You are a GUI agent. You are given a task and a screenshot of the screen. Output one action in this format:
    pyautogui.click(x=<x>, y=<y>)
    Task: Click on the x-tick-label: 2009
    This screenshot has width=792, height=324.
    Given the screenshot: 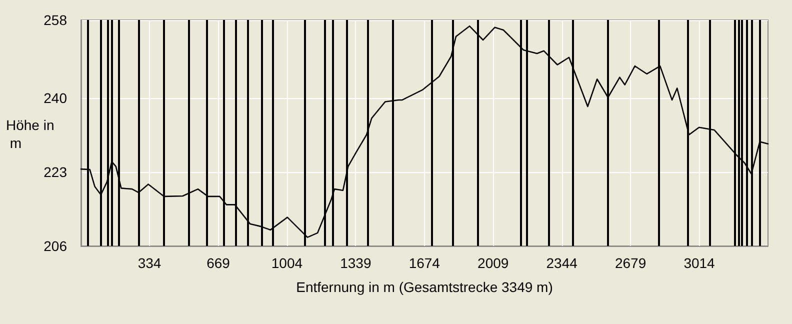 What is the action you would take?
    pyautogui.click(x=493, y=263)
    